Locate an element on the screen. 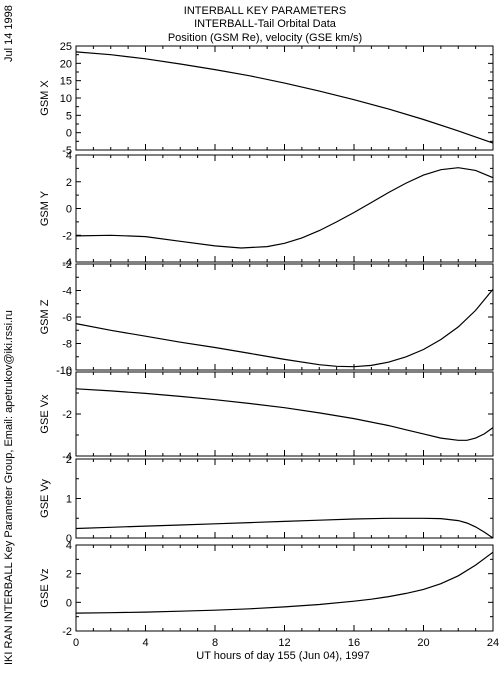 Image resolution: width=504 pixels, height=684 pixels. y-tick-label: 25 is located at coordinates (66, 47).